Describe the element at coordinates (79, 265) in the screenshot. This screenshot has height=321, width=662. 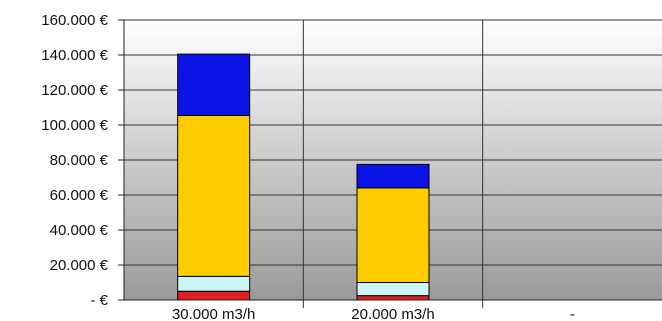
I see `y-tick-label: 20.000 €` at that location.